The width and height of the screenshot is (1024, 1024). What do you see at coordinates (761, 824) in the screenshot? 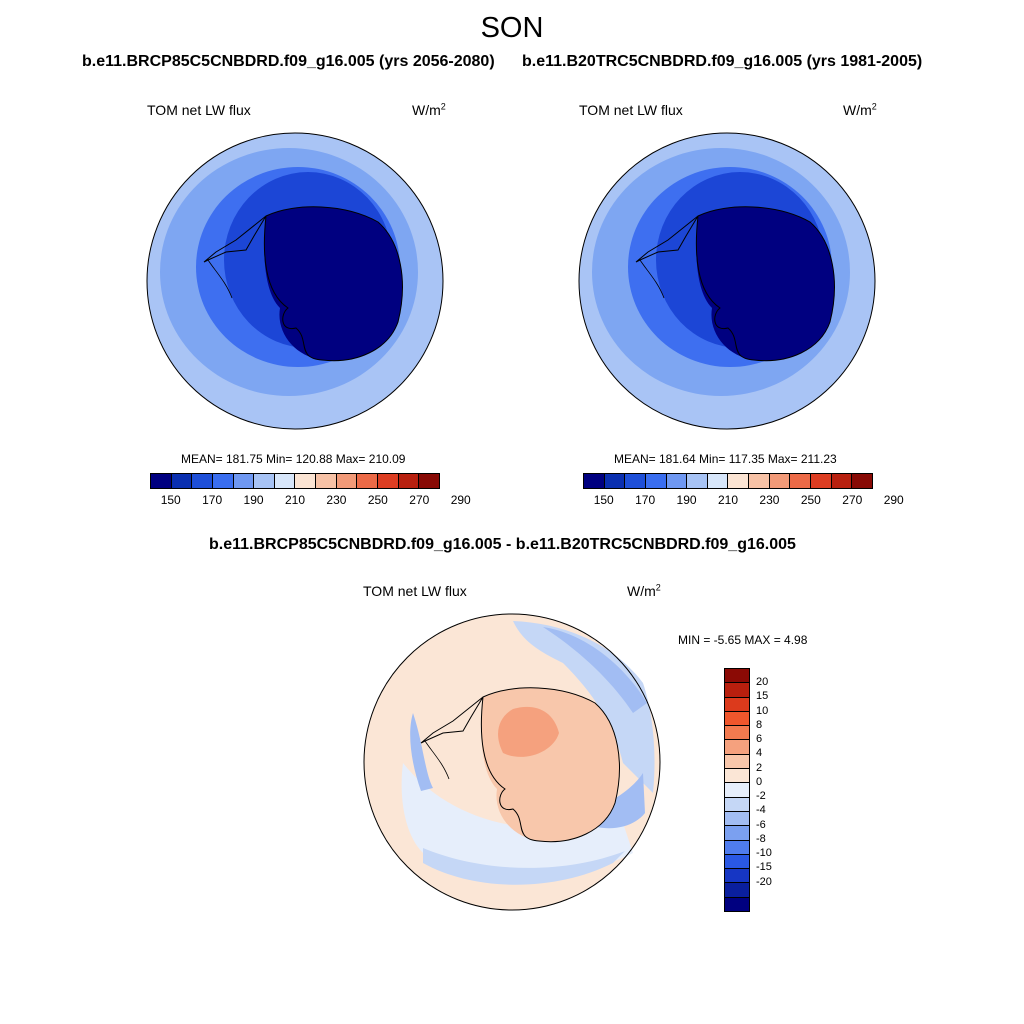
I see `colorbar-tick-label: -6` at bounding box center [761, 824].